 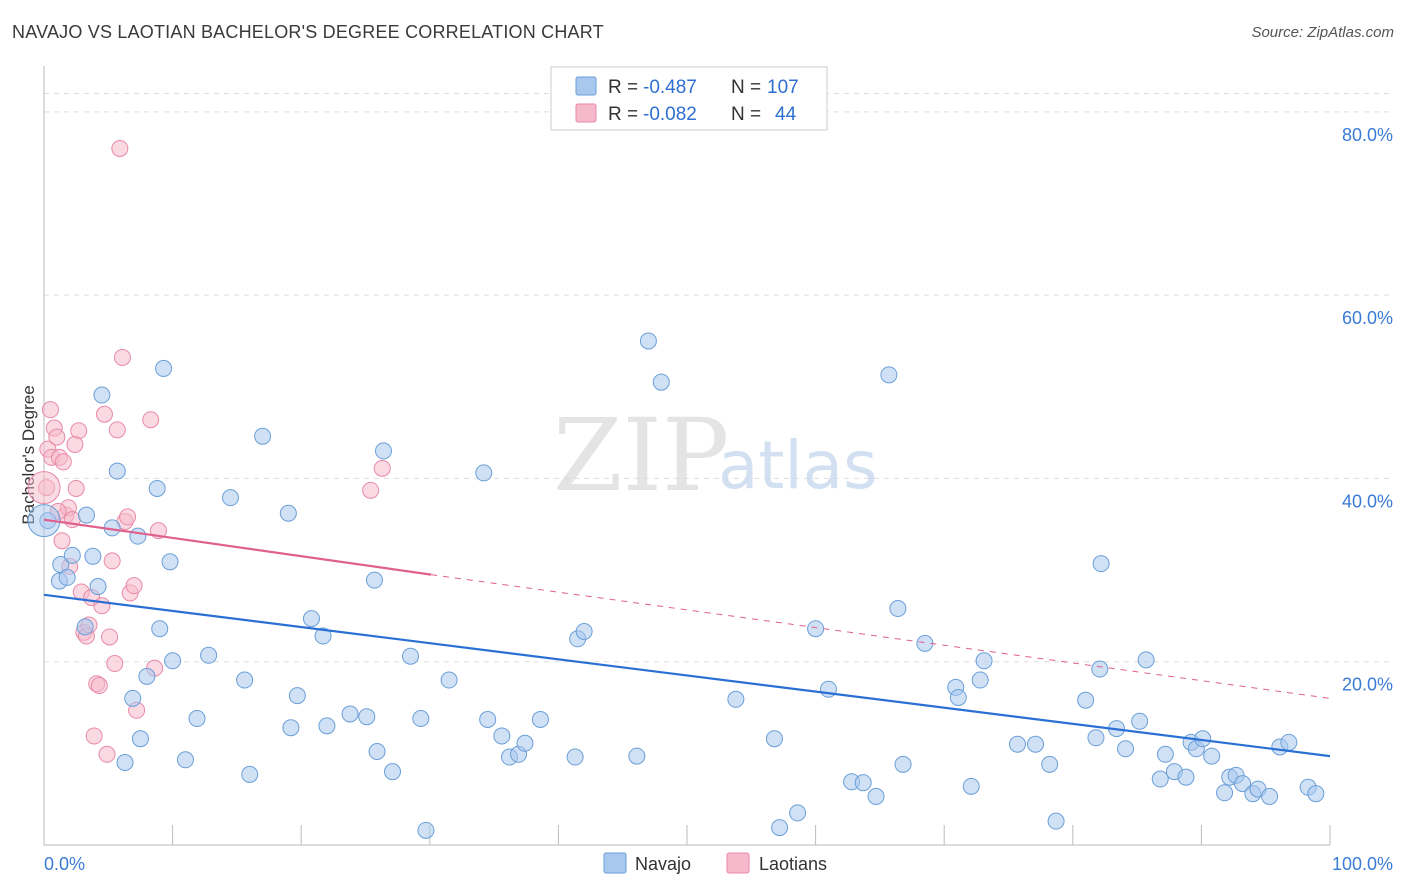 I want to click on y-tick-label: 60.0%, so click(x=1367, y=318).